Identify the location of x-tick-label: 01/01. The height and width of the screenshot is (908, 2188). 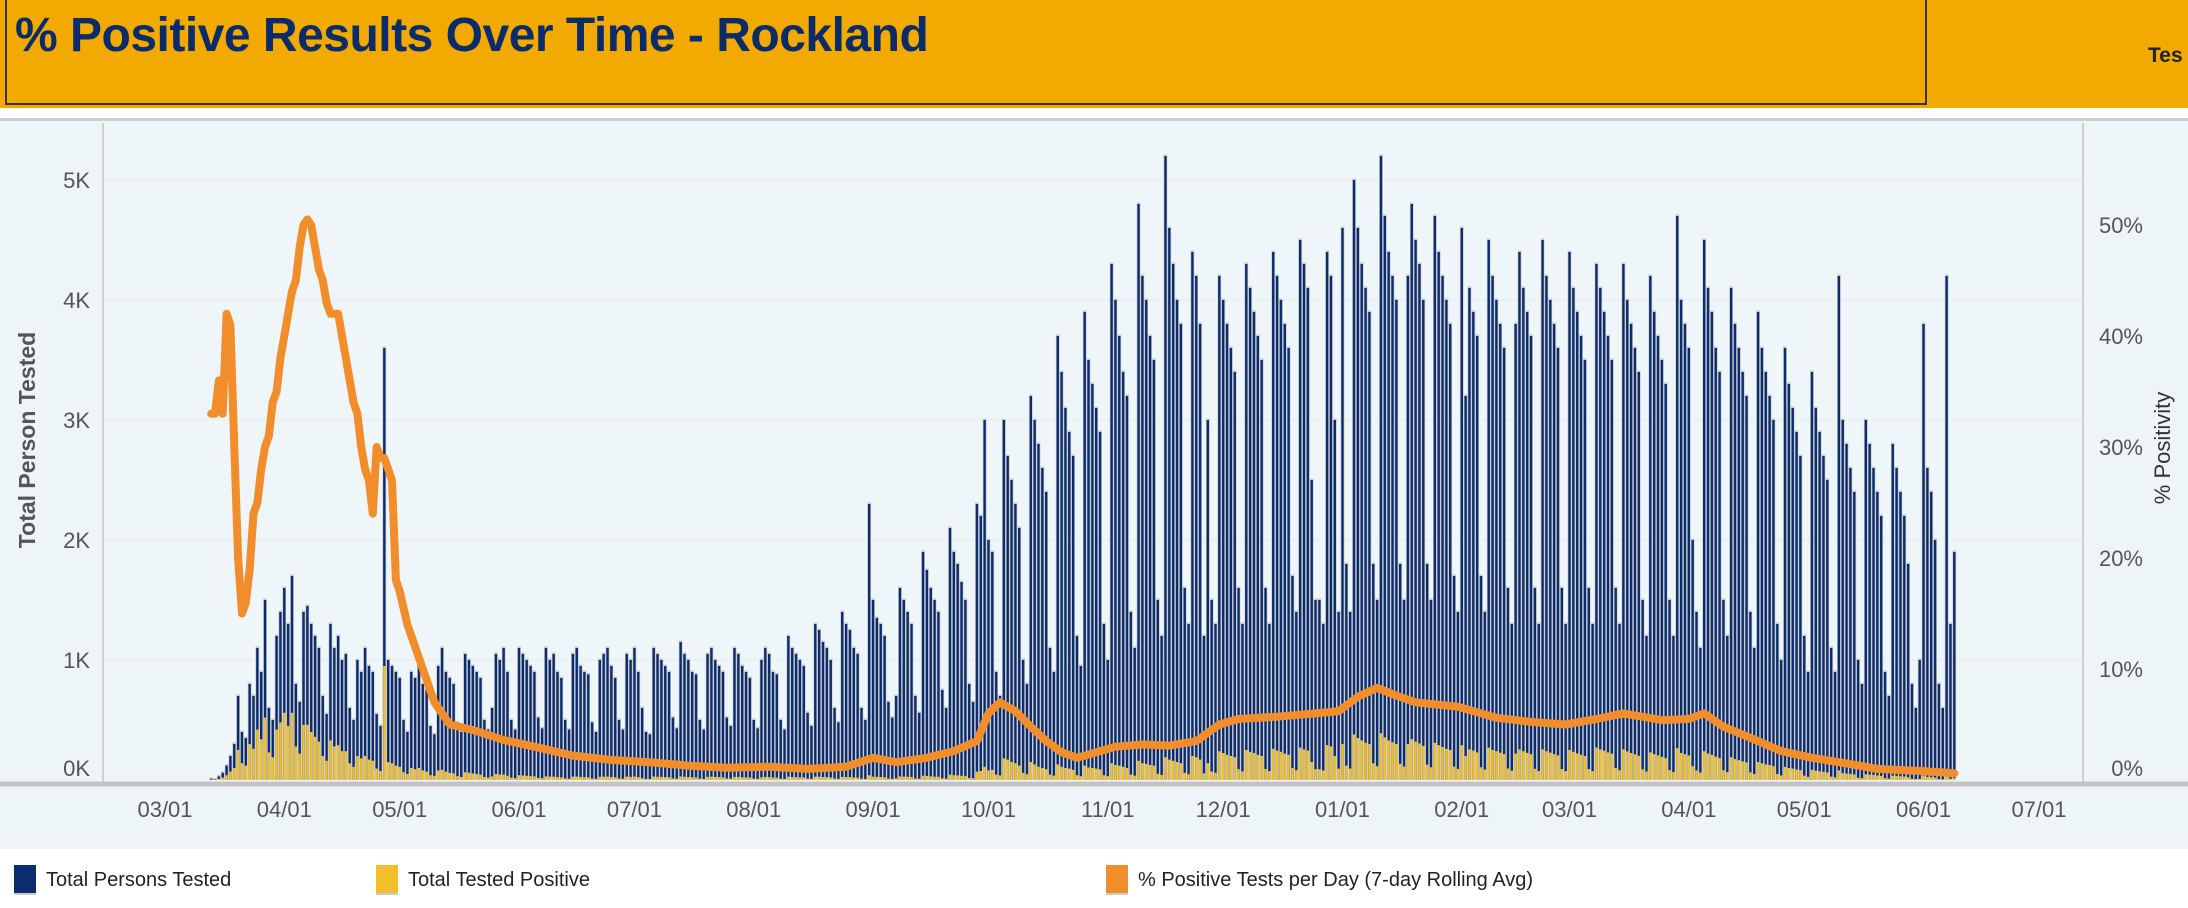
(1342, 809).